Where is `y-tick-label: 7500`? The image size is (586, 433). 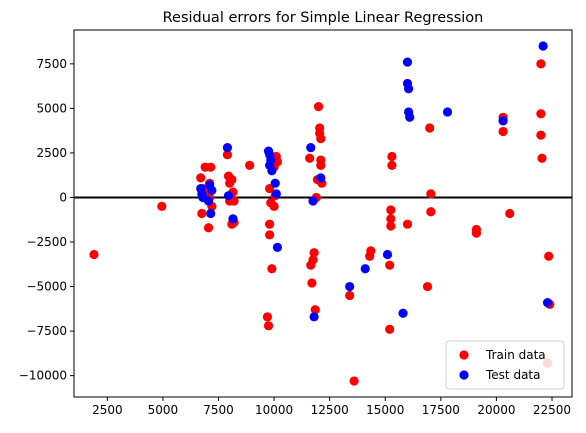 y-tick-label: 7500 is located at coordinates (51, 64).